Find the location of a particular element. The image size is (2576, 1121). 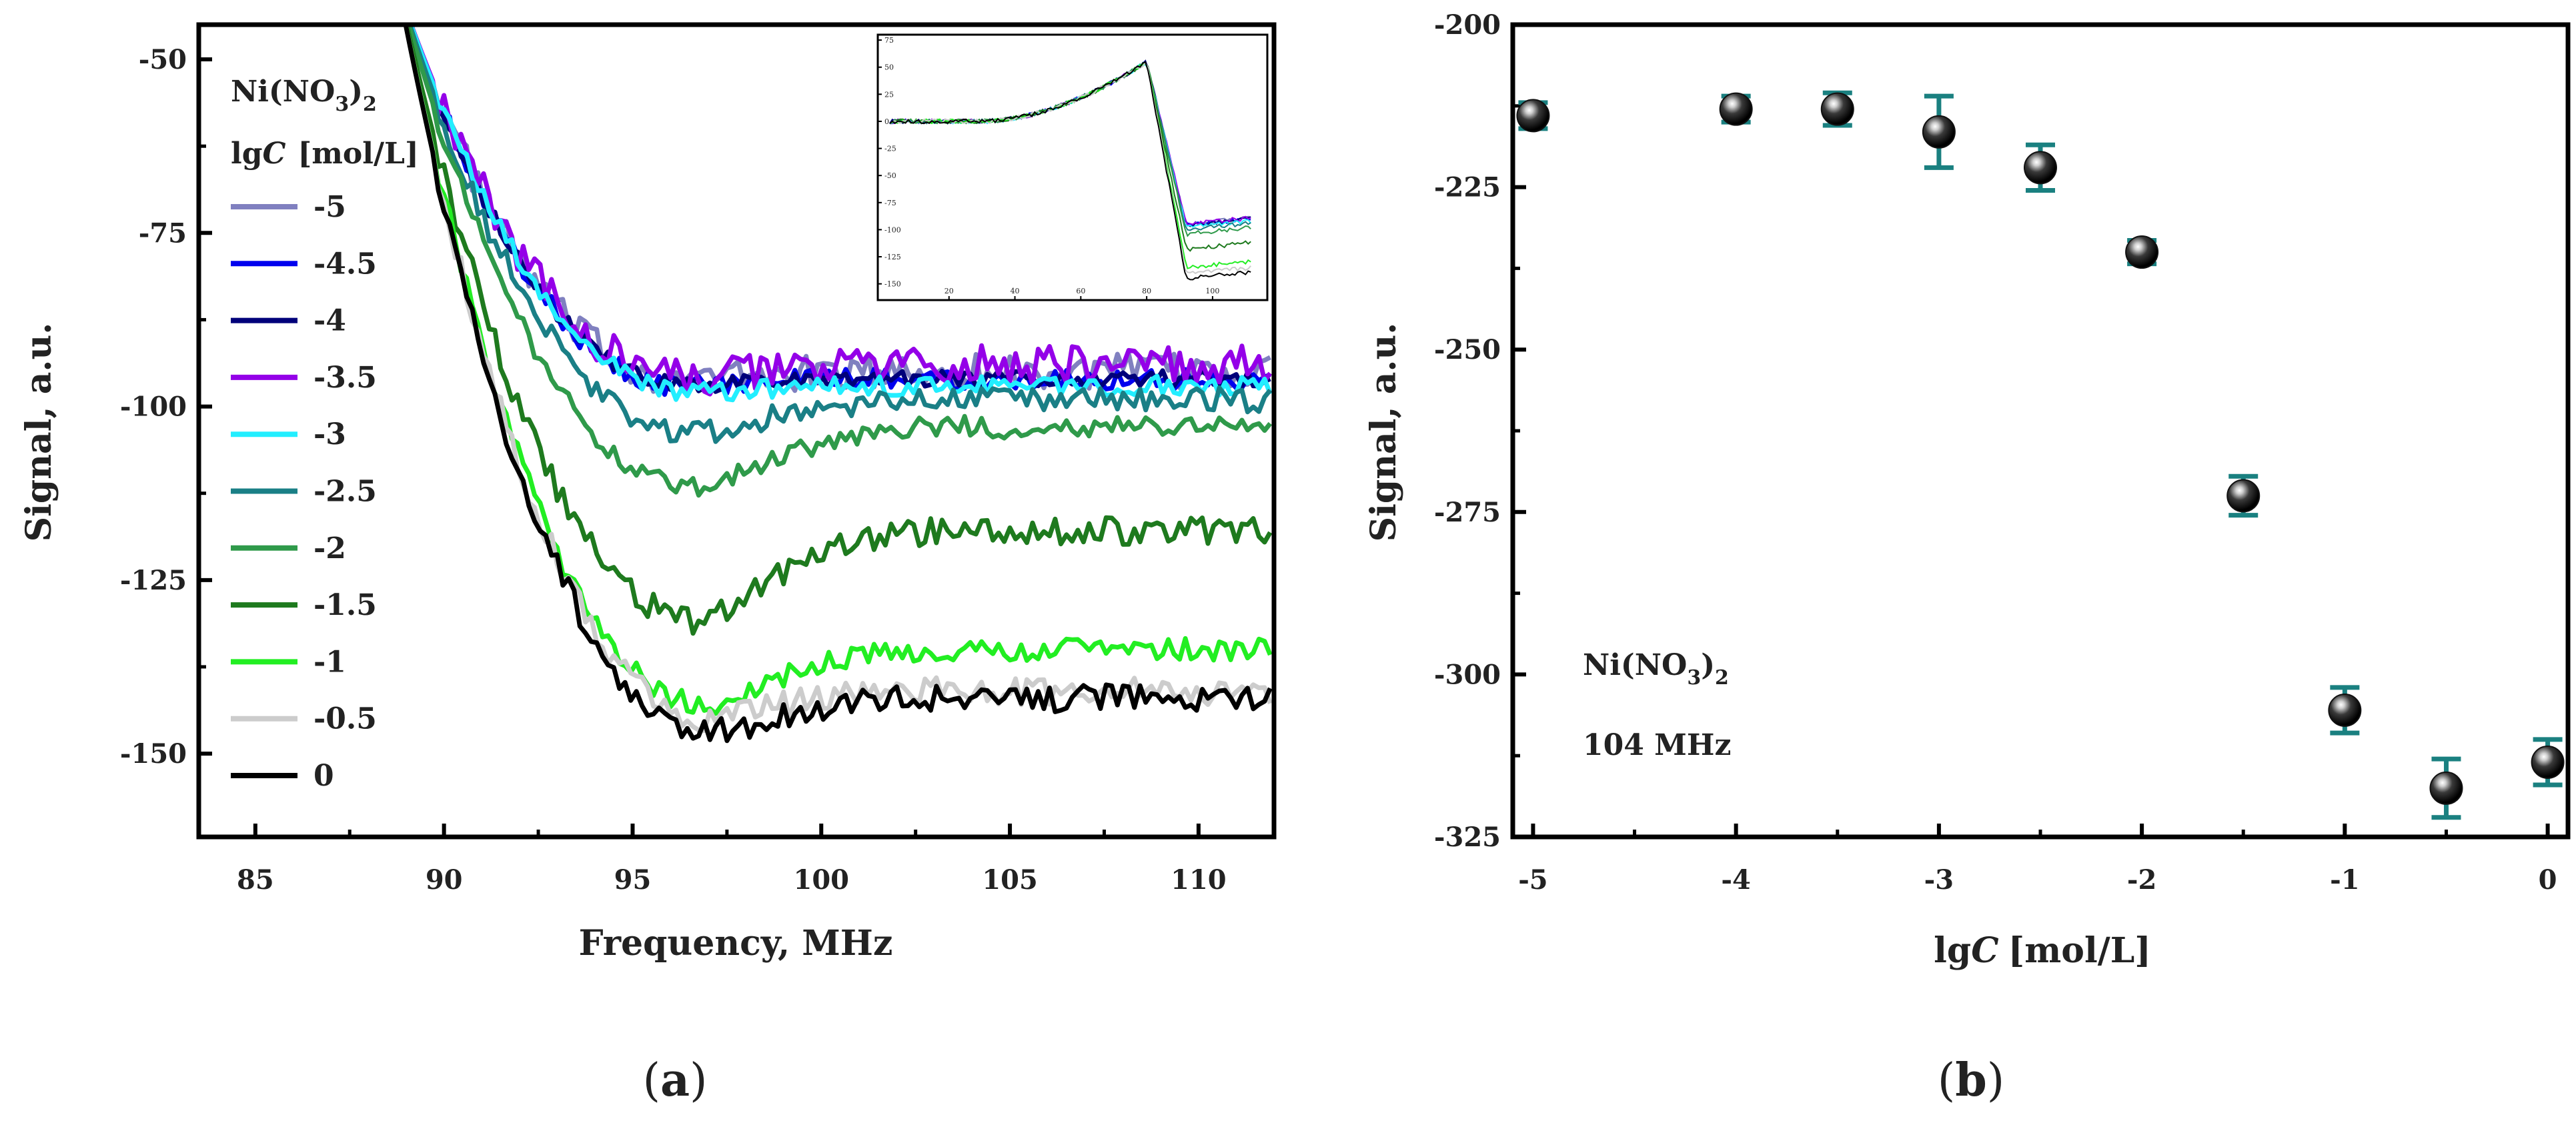

chart-b-xtick-label: -4 is located at coordinates (1735, 880).